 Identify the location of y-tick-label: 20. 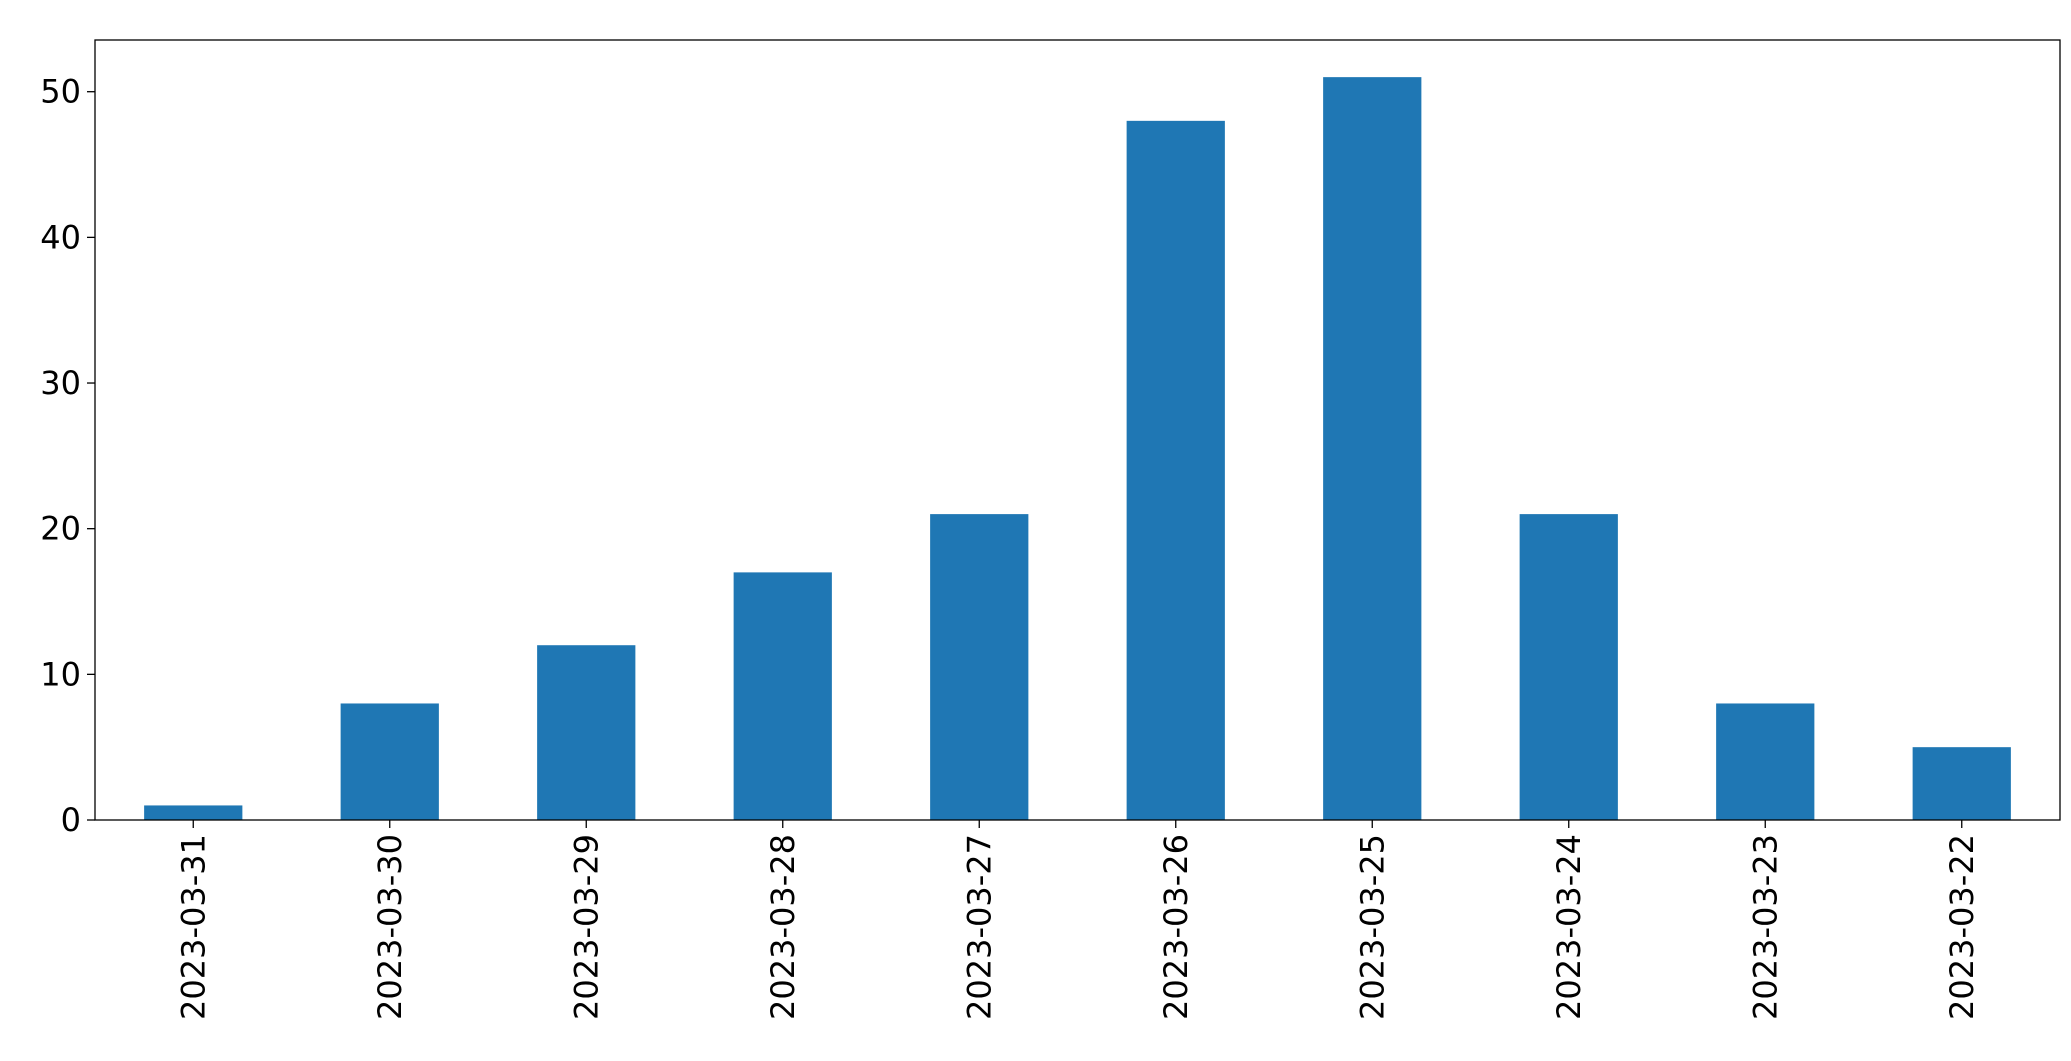
(60, 529).